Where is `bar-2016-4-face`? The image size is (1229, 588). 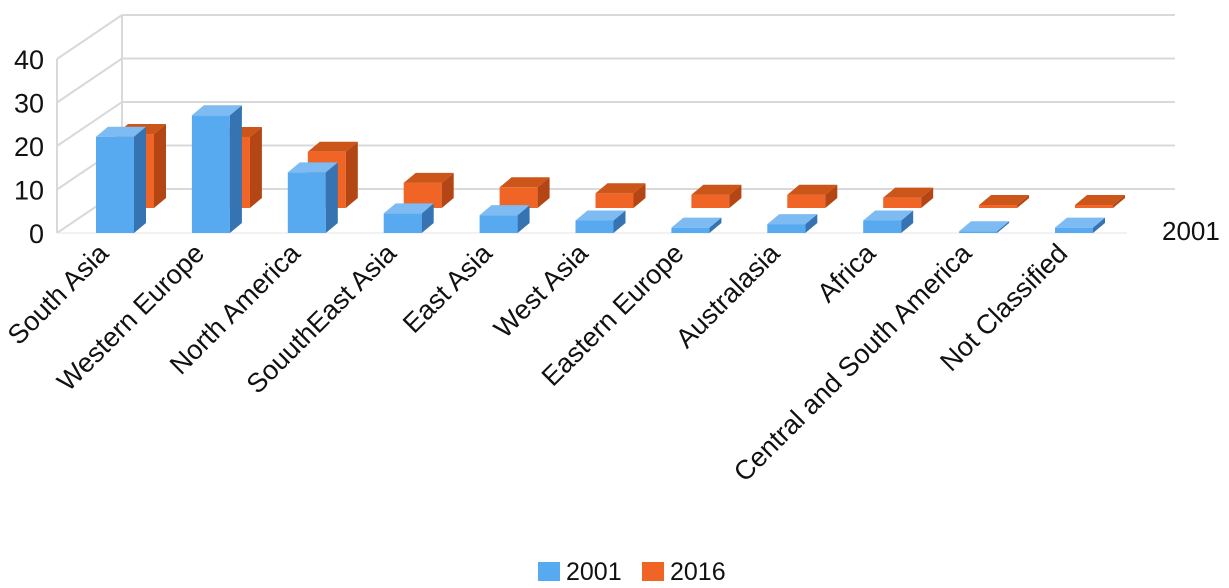
bar-2016-4-face is located at coordinates (518, 197).